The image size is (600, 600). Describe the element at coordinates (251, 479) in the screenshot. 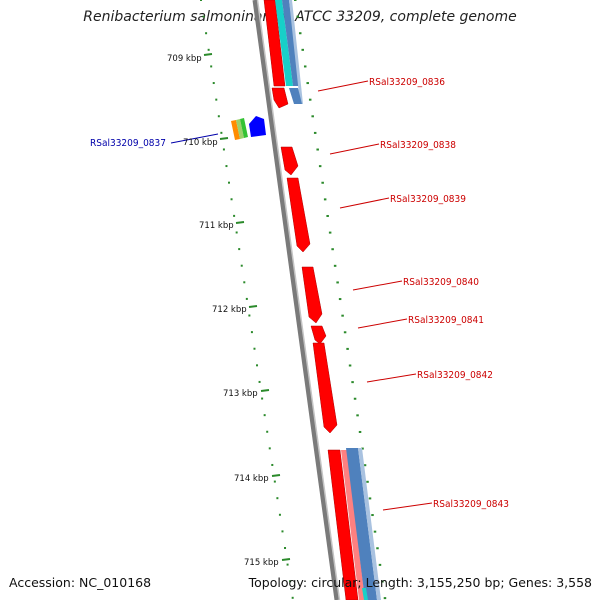

I see `tick-label-714: 714 kbp` at that location.